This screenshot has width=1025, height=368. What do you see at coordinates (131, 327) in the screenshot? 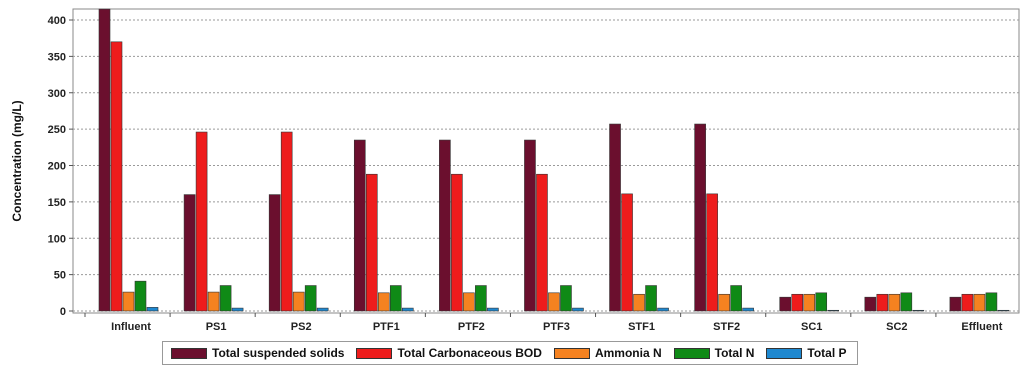
I see `x-tick-label: Influent` at bounding box center [131, 327].